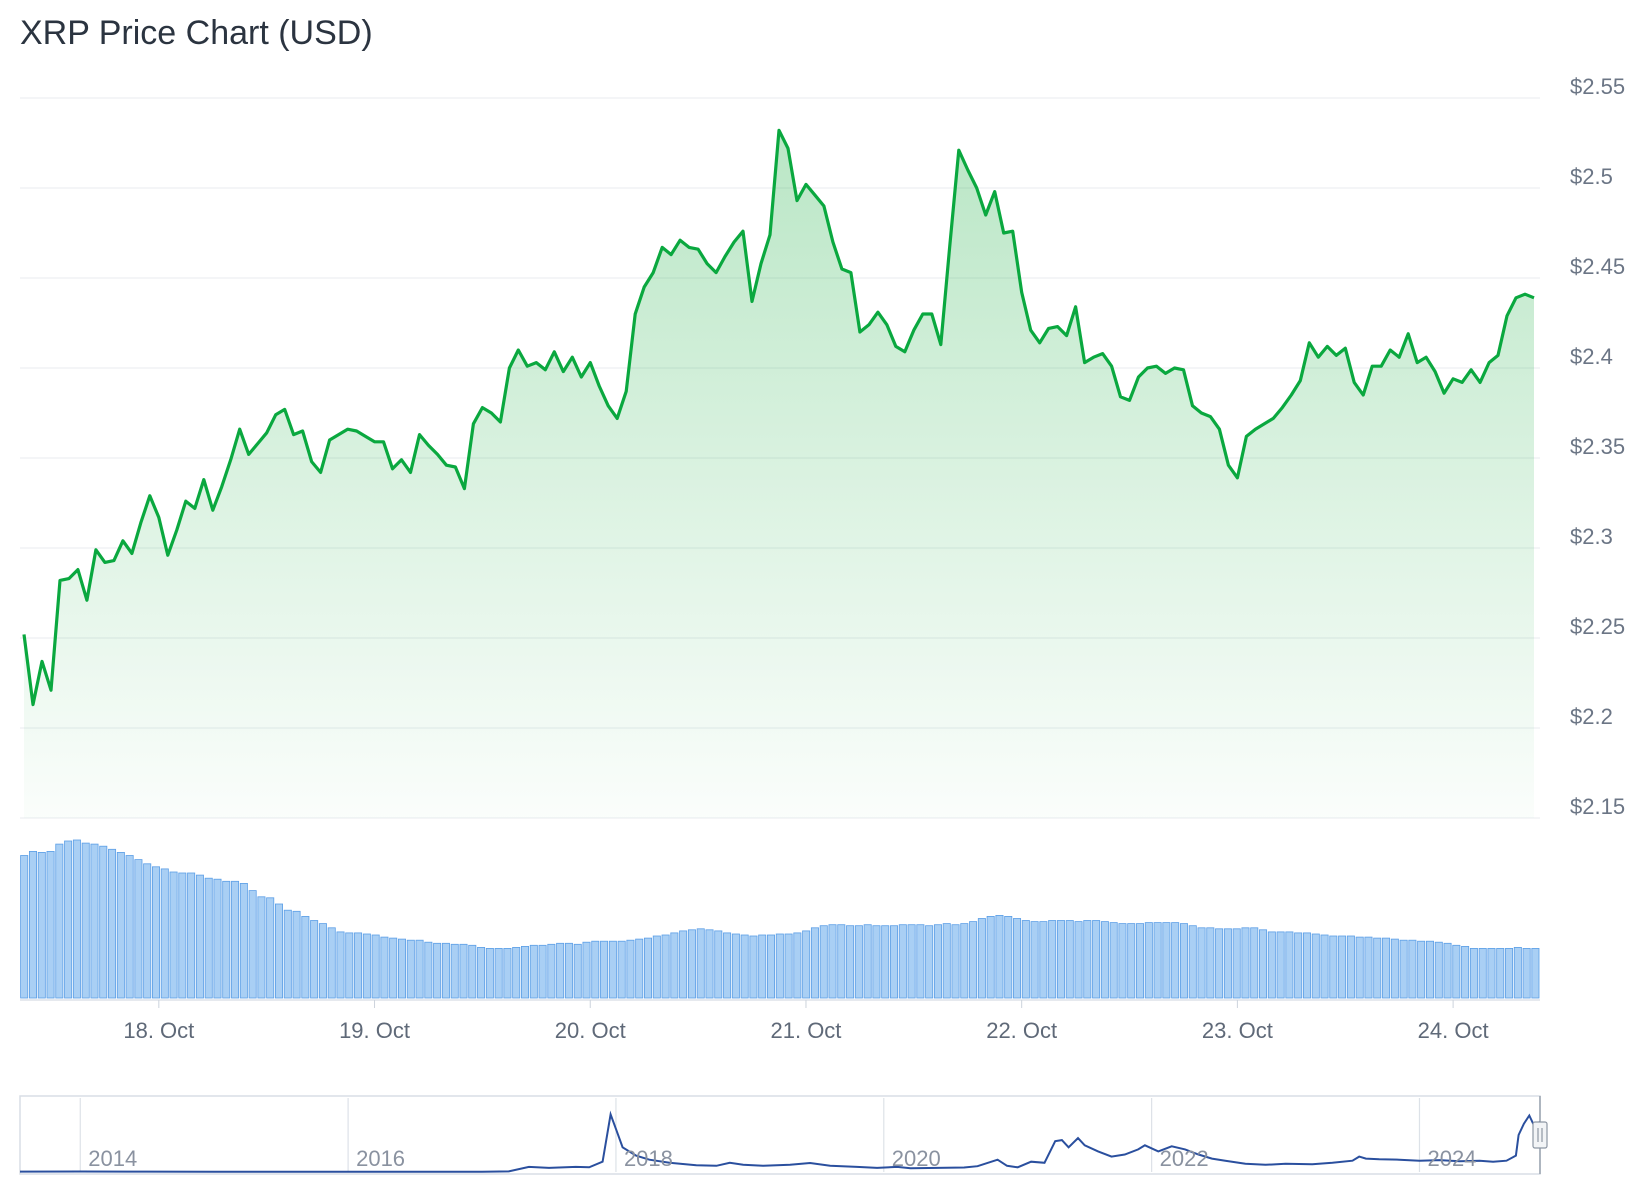  I want to click on navigator: 2014 2016 2018 2020 2022 2024, so click(783, 1135).